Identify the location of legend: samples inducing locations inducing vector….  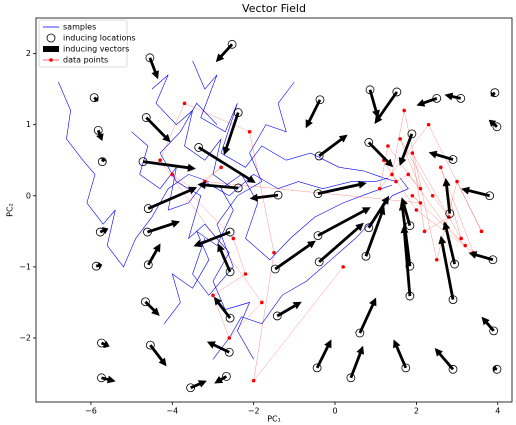
(87, 43).